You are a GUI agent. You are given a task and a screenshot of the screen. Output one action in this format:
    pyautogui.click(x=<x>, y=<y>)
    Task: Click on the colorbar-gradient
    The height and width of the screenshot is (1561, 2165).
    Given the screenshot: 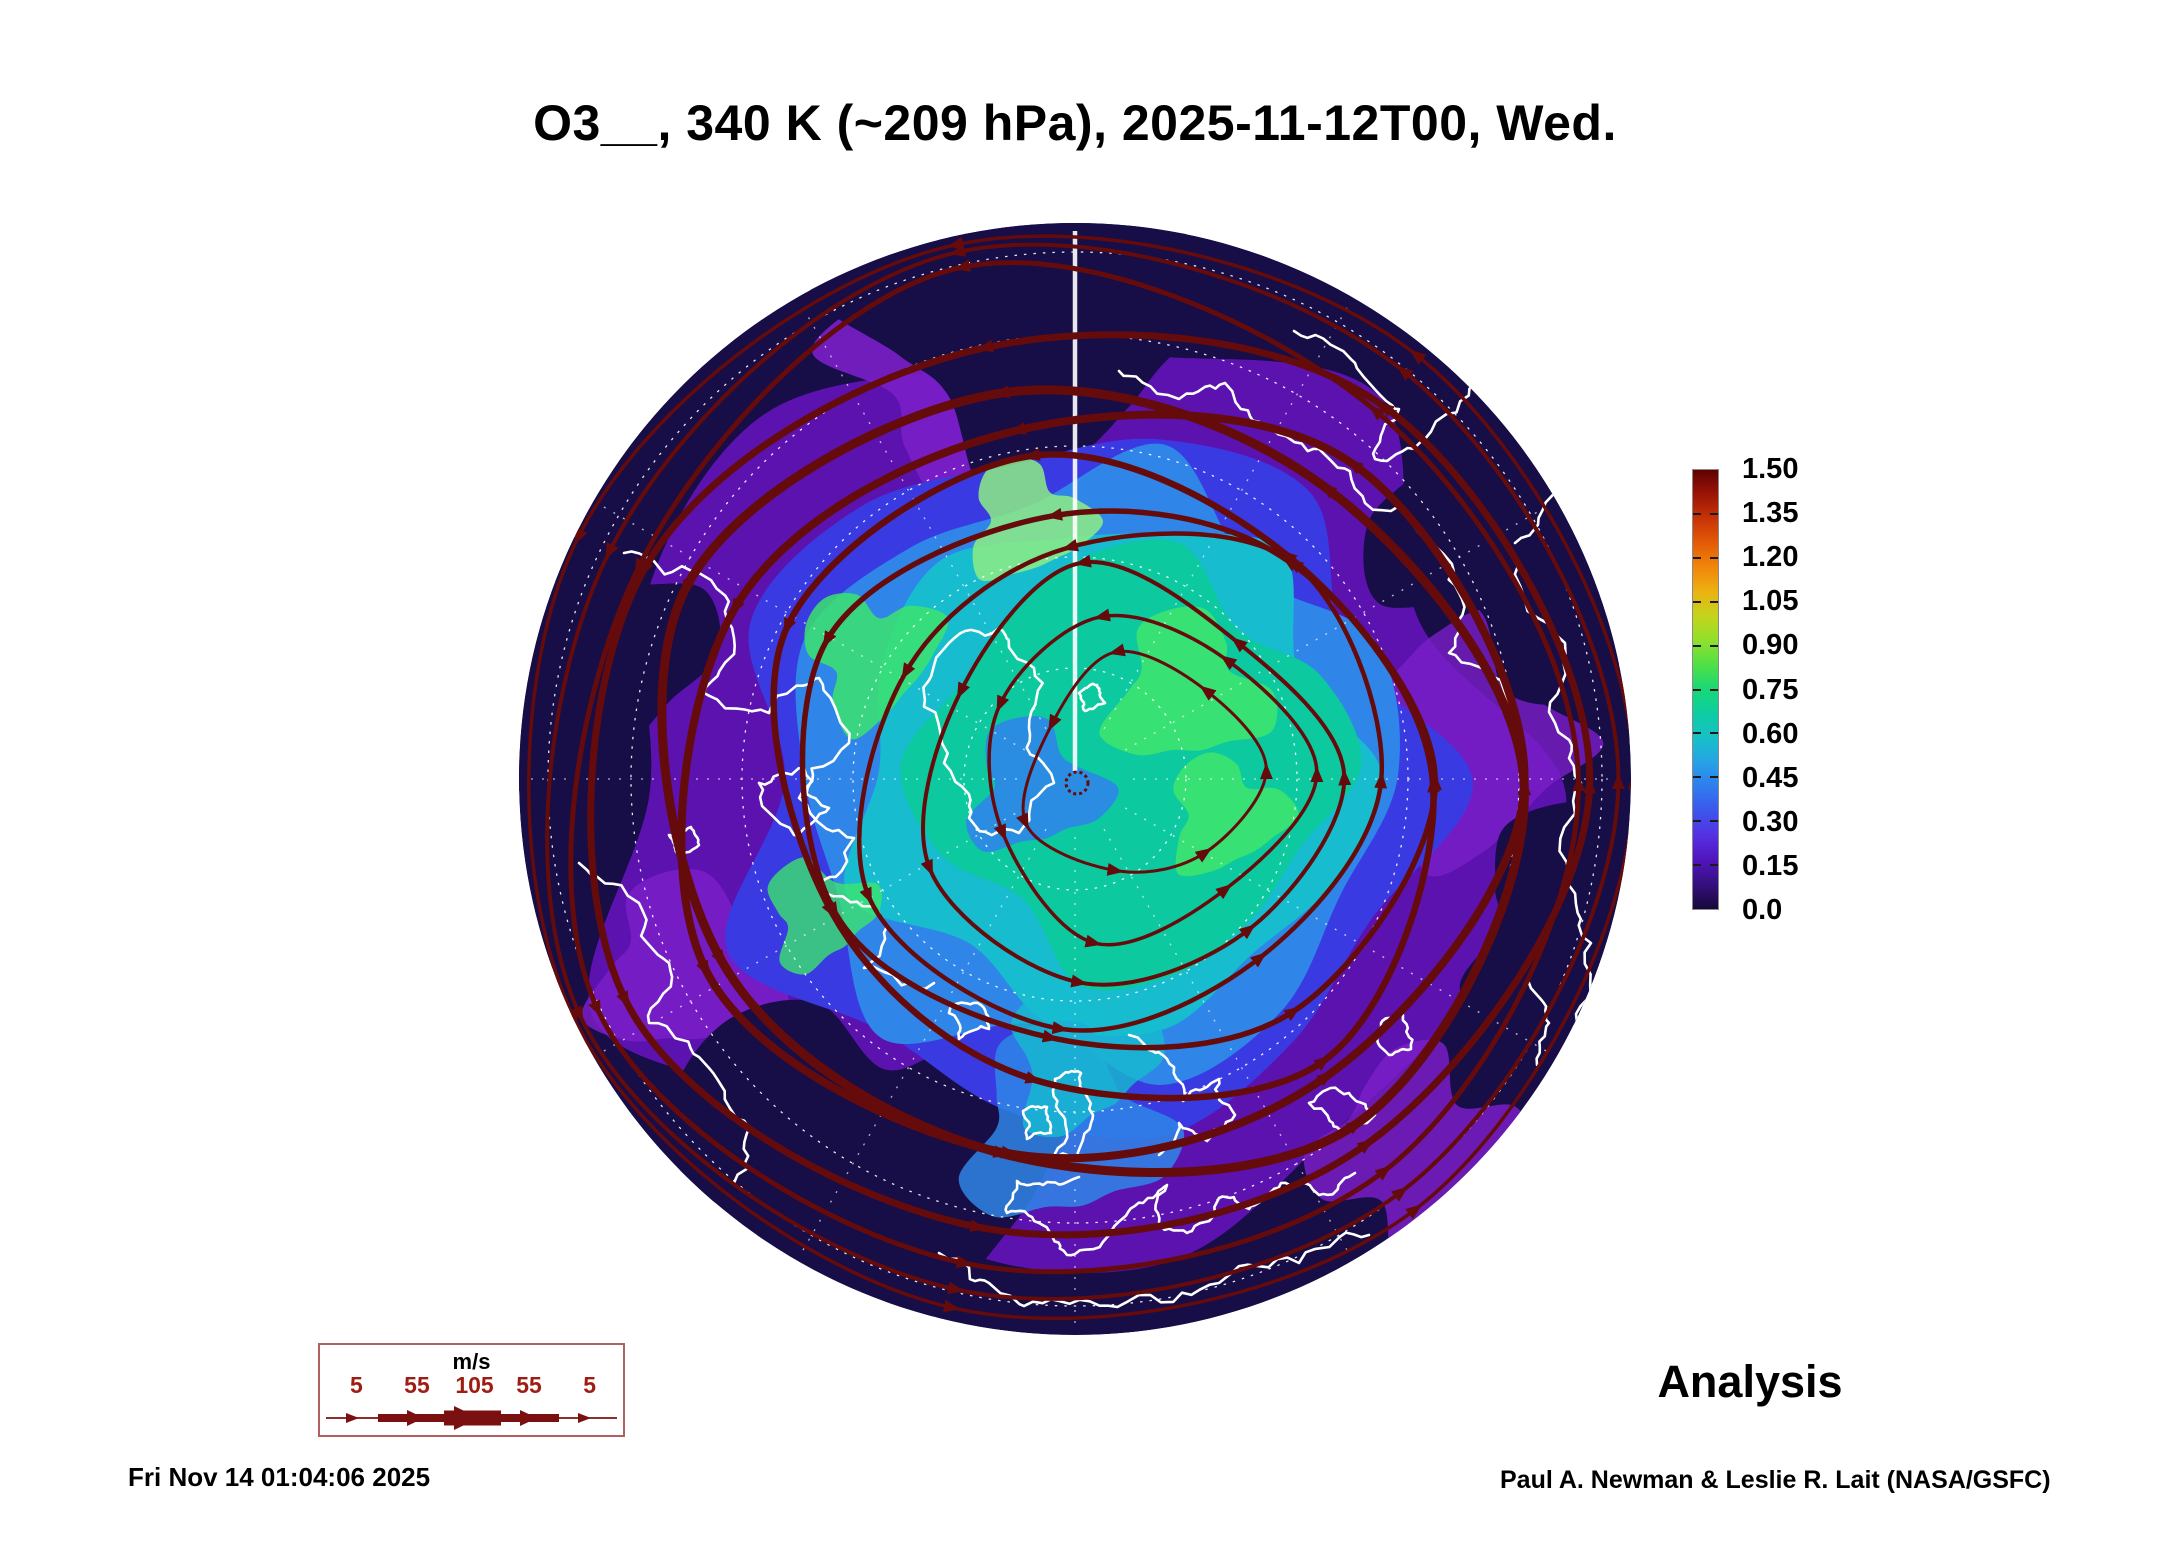 What is the action you would take?
    pyautogui.click(x=1705, y=689)
    